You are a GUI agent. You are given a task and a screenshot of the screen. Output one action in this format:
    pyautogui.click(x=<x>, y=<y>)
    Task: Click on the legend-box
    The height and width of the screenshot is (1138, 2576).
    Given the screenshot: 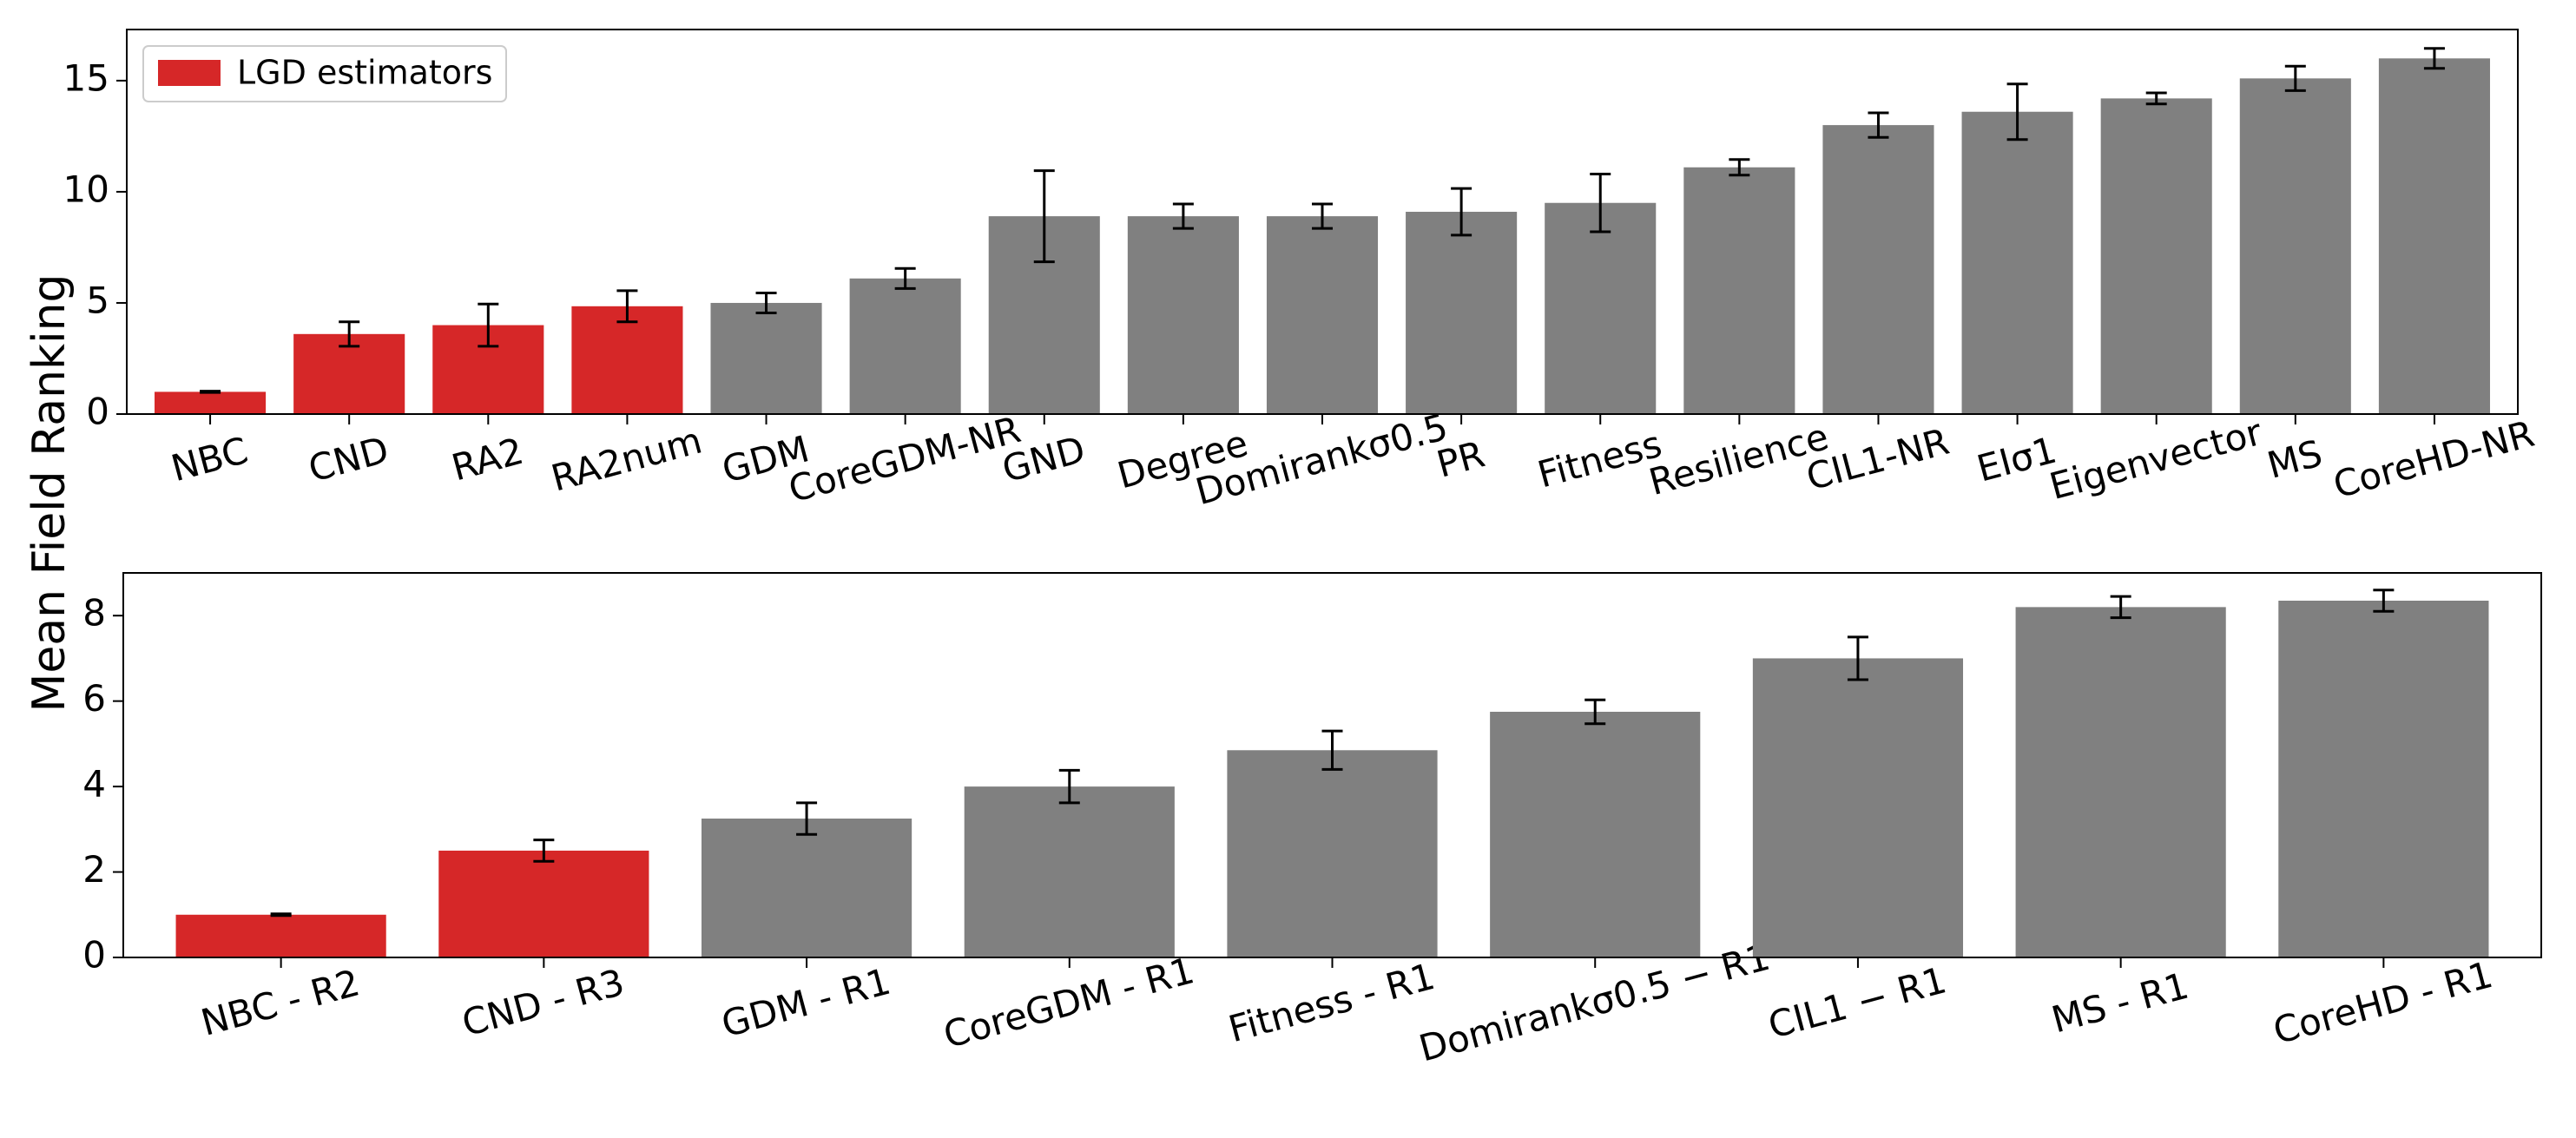 What is the action you would take?
    pyautogui.click(x=324, y=73)
    